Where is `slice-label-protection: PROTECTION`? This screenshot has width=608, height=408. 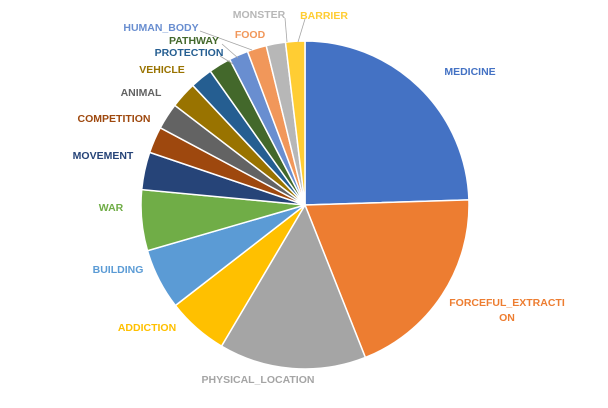 slice-label-protection: PROTECTION is located at coordinates (189, 53).